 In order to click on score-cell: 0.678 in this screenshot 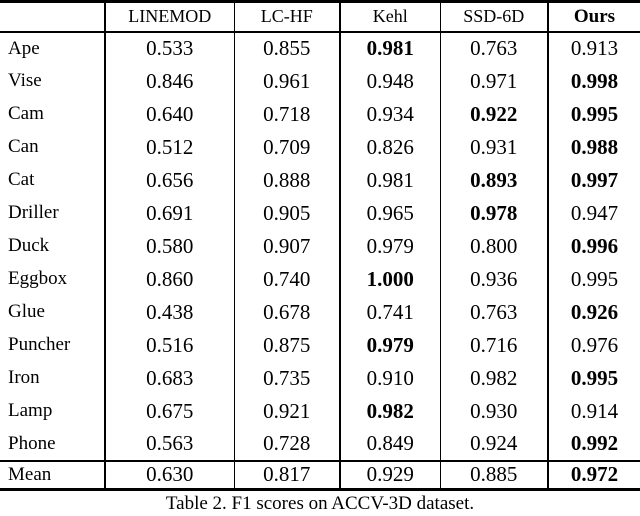, I will do `click(286, 312)`.